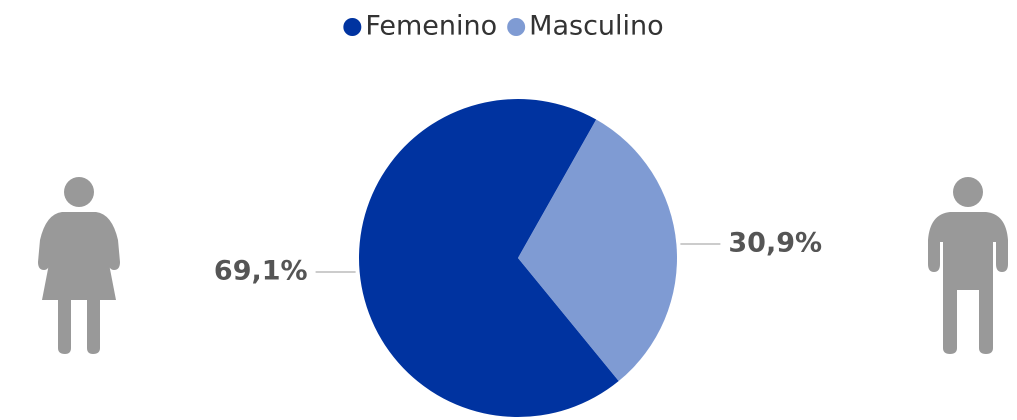  What do you see at coordinates (968, 265) in the screenshot?
I see `male-icon` at bounding box center [968, 265].